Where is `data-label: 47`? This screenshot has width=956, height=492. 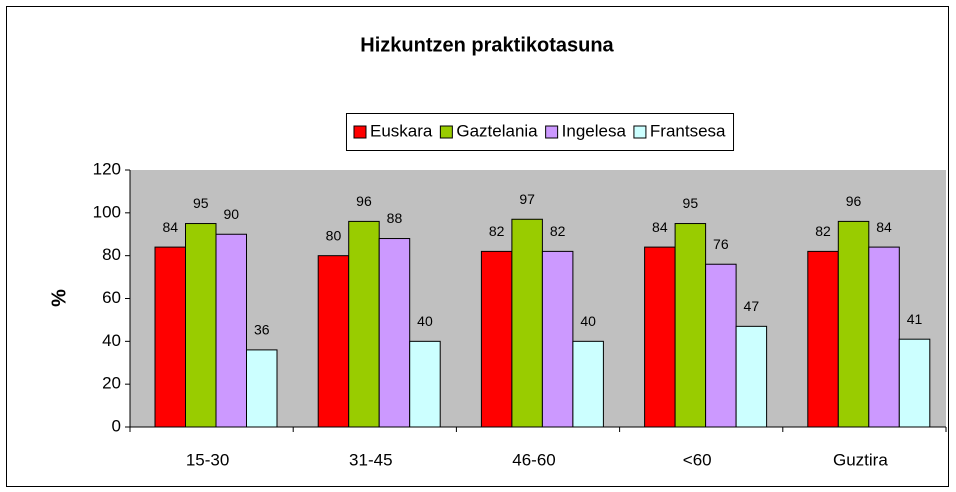
data-label: 47 is located at coordinates (752, 306).